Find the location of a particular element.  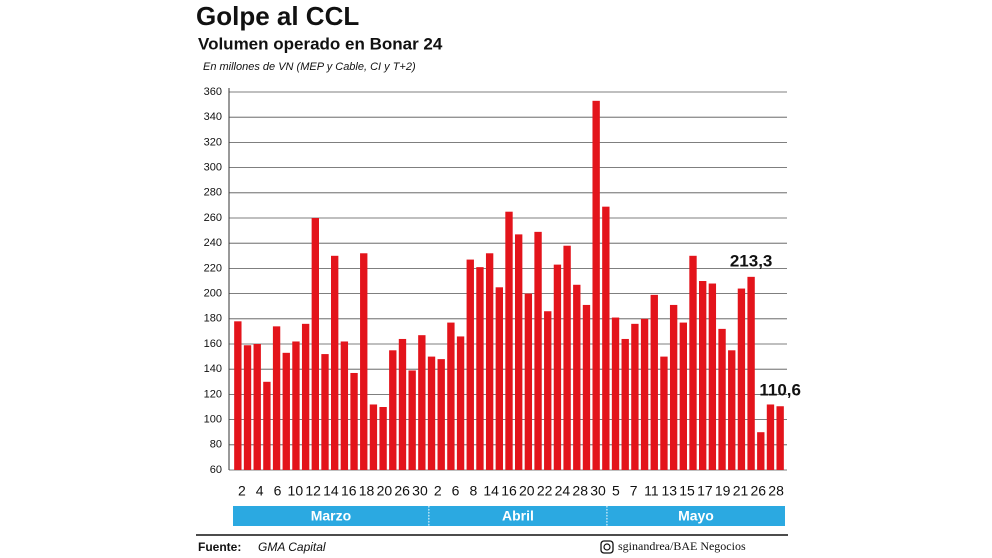

x-tick-label: 4 is located at coordinates (260, 491).